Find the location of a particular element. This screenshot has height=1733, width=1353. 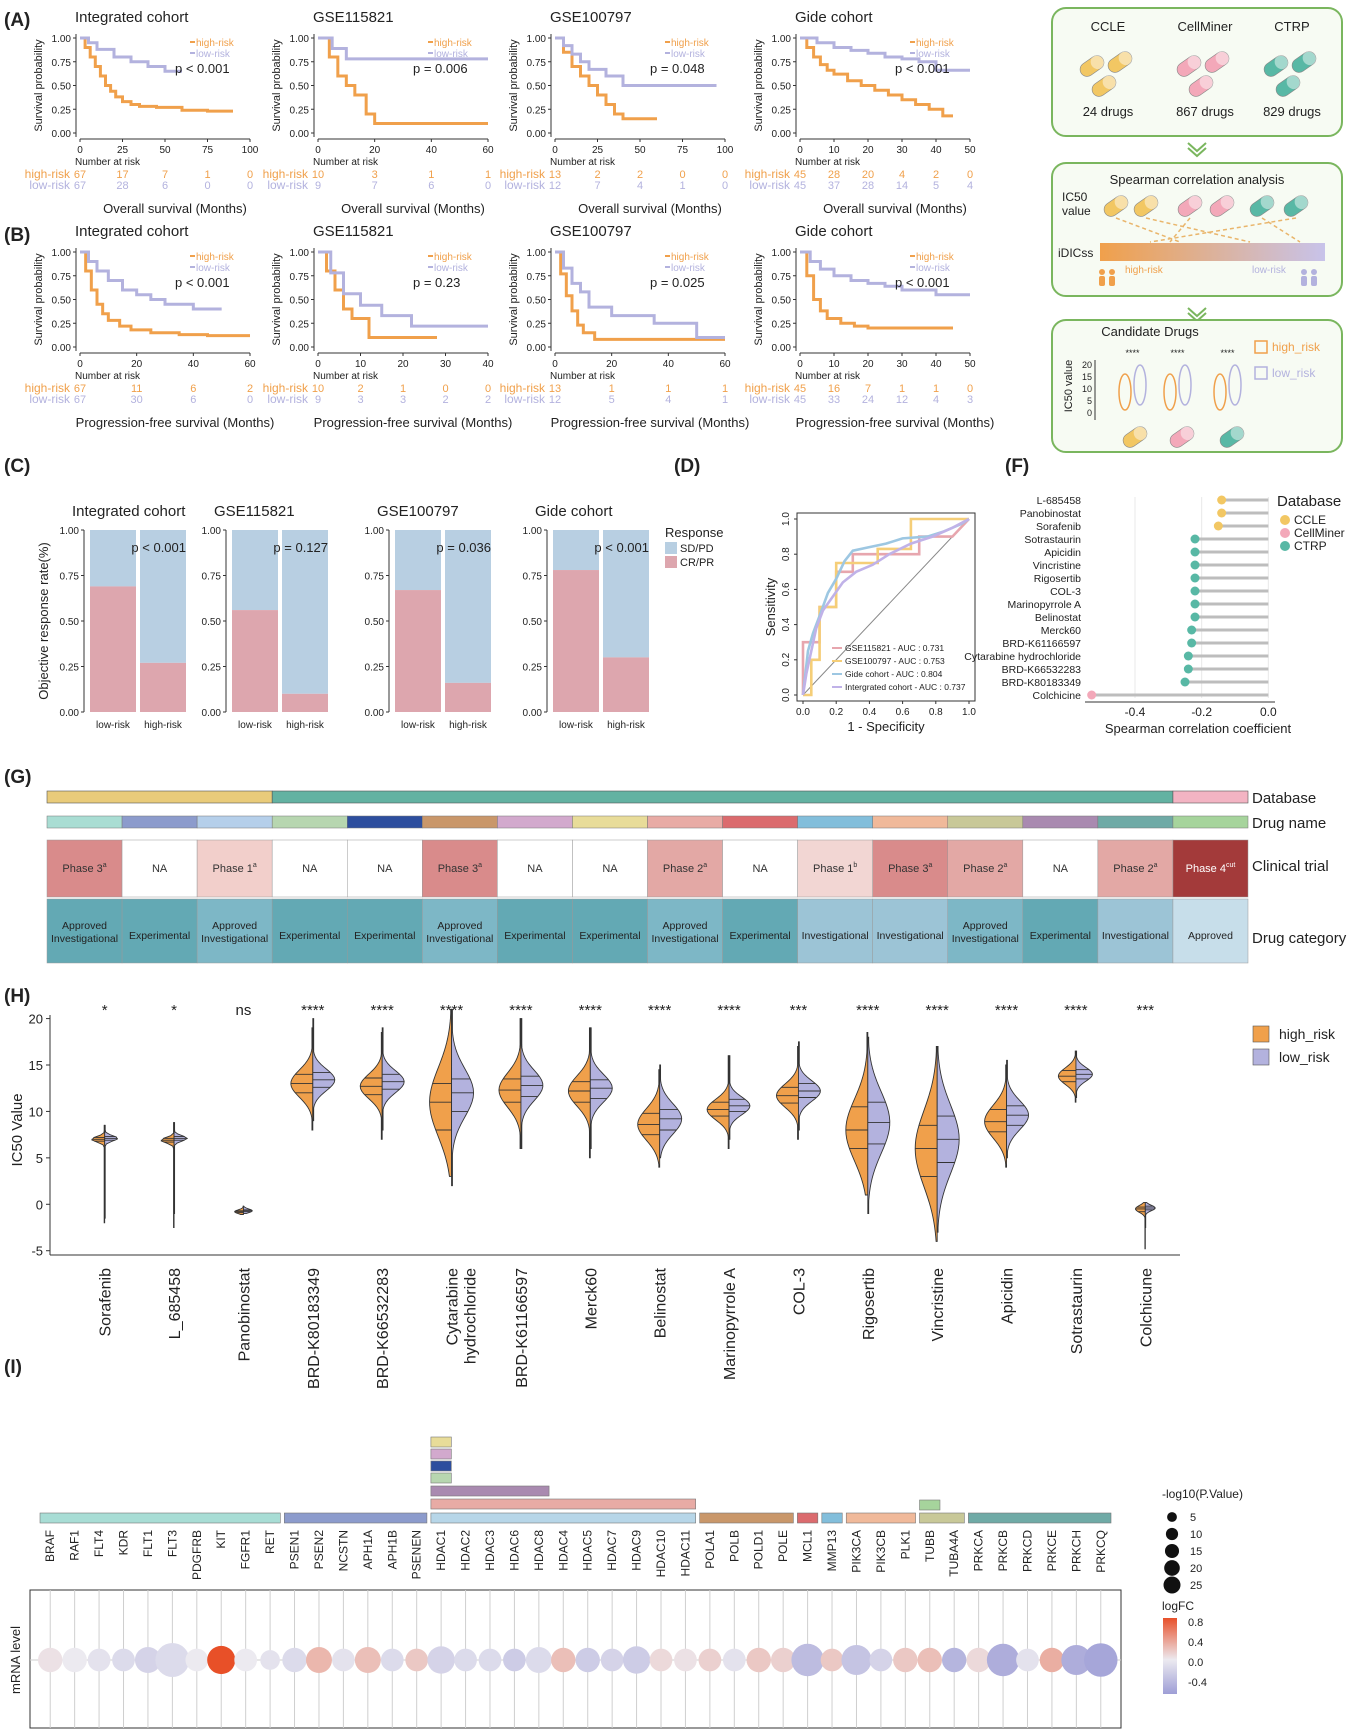

color-legend-label: 0.8 is located at coordinates (1195, 1623).